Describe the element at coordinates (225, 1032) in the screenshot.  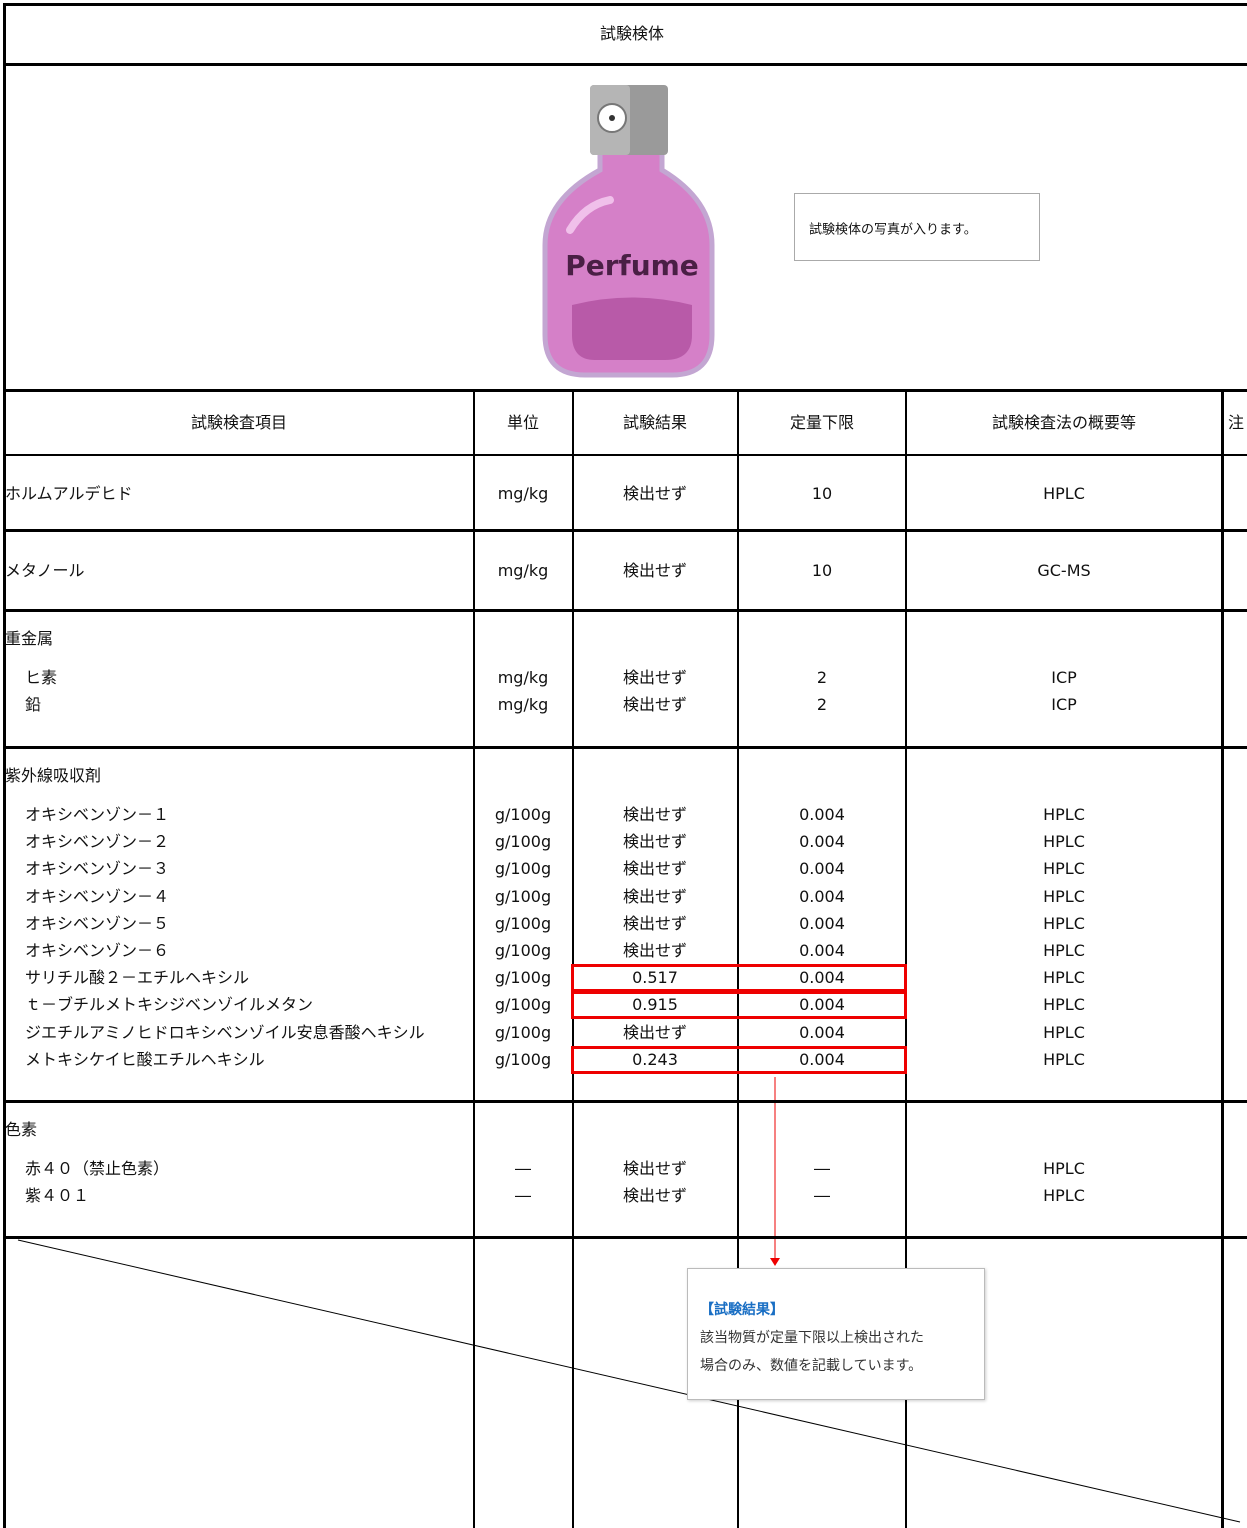
I see `item-name: ジエチルアミノヒドロキシベンゾイル安息香酸ヘキシル` at that location.